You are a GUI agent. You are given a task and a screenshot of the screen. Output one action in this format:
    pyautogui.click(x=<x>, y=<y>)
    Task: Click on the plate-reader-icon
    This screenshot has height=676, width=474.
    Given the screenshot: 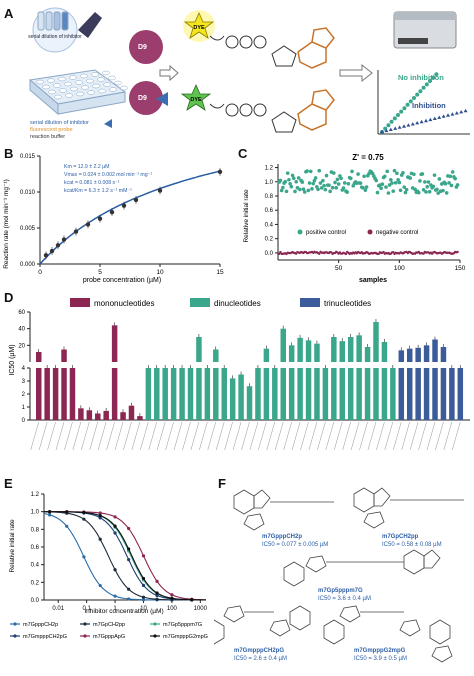 What is the action you would take?
    pyautogui.click(x=425, y=30)
    